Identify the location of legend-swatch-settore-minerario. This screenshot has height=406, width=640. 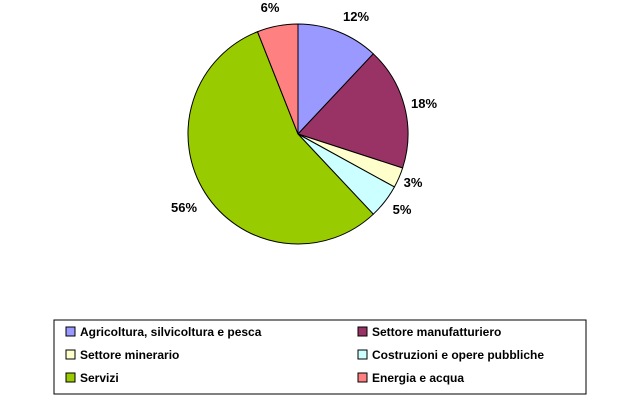
(70, 354).